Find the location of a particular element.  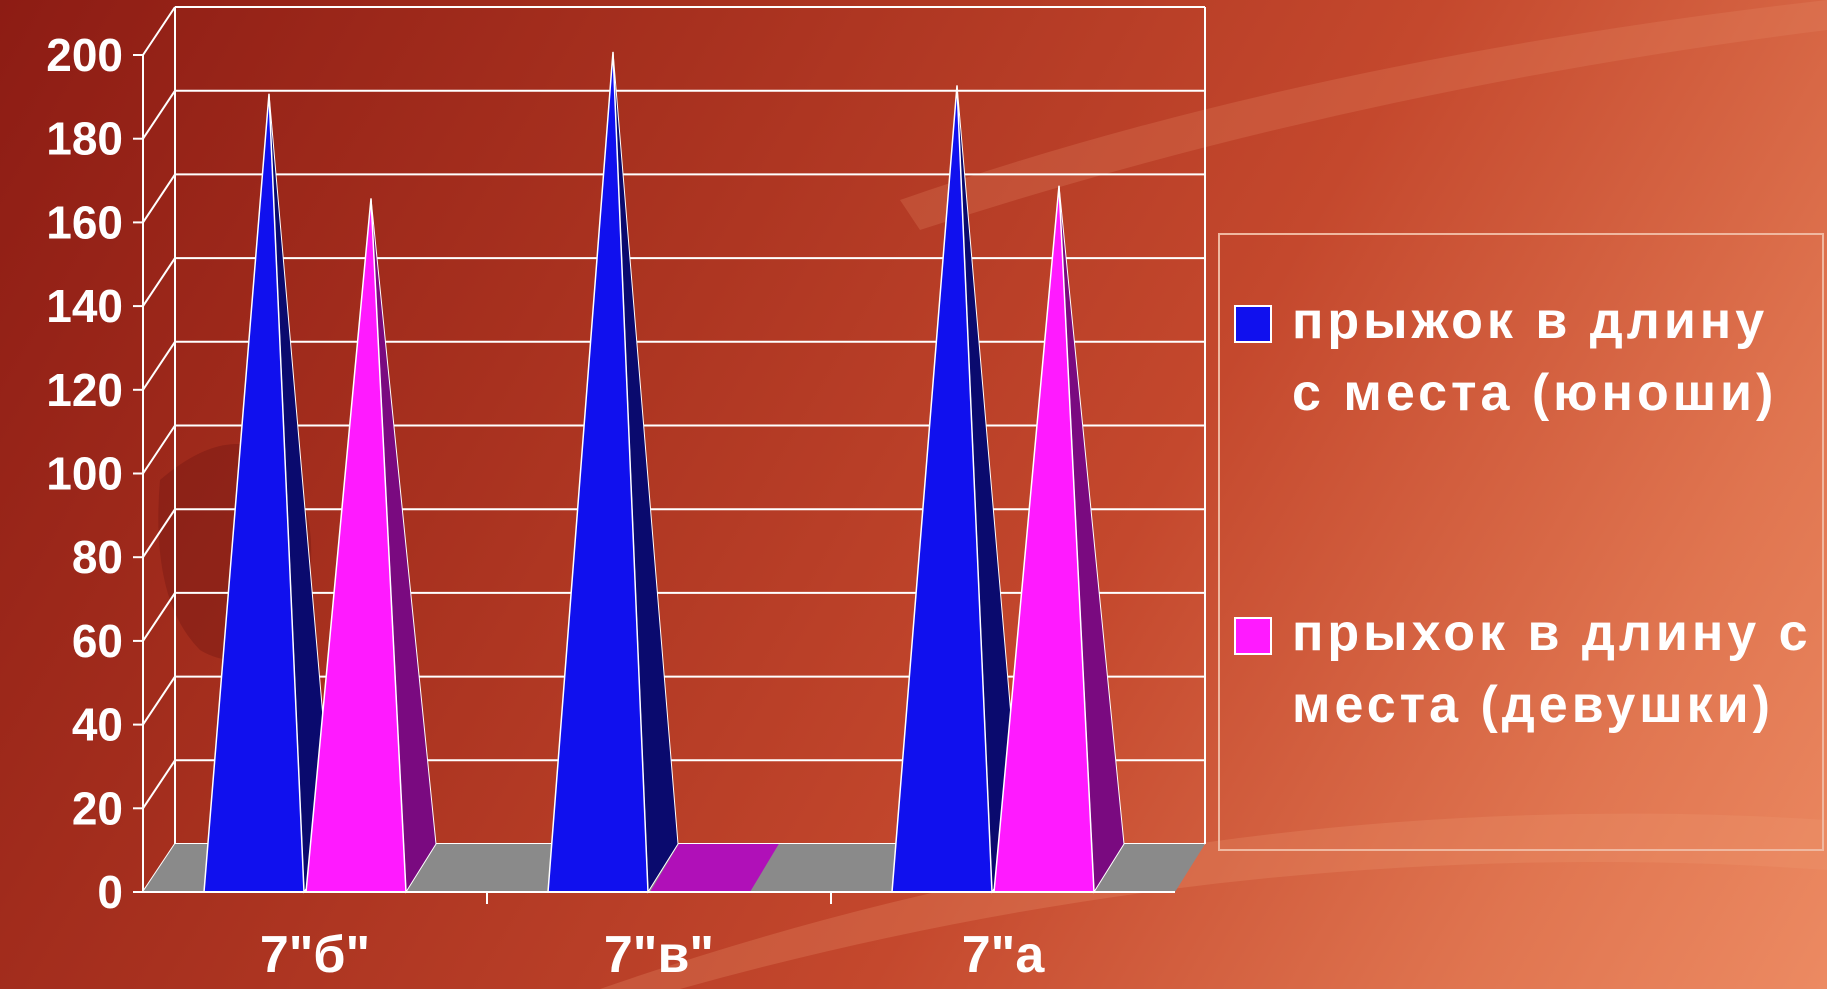

legend-item-girls: прыхок в длину с места (девушки) is located at coordinates (1523, 672).